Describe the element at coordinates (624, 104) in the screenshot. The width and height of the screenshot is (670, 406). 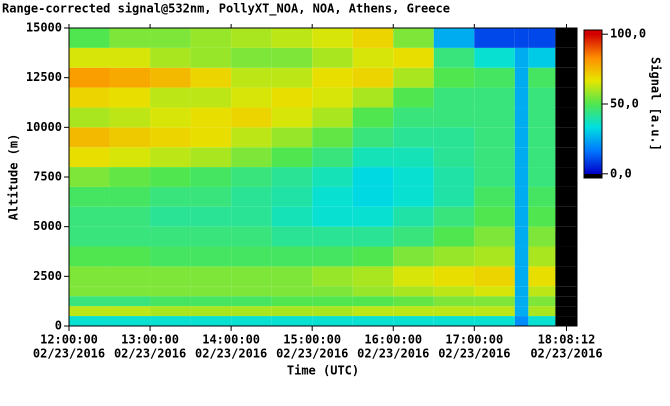
I see `colorbar-tick-label: 50,0` at that location.